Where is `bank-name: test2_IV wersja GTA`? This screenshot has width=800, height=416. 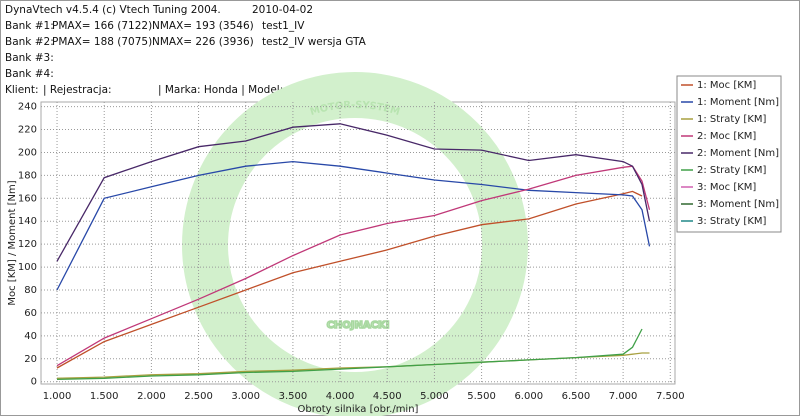
bank-name: test2_IV wersja GTA is located at coordinates (314, 42).